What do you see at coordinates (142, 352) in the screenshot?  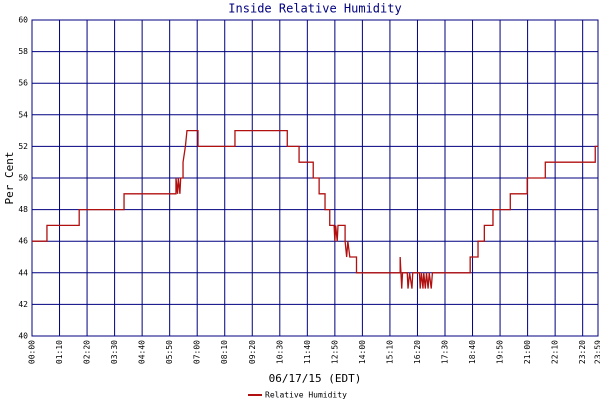 I see `x-tick-label: 04:40` at bounding box center [142, 352].